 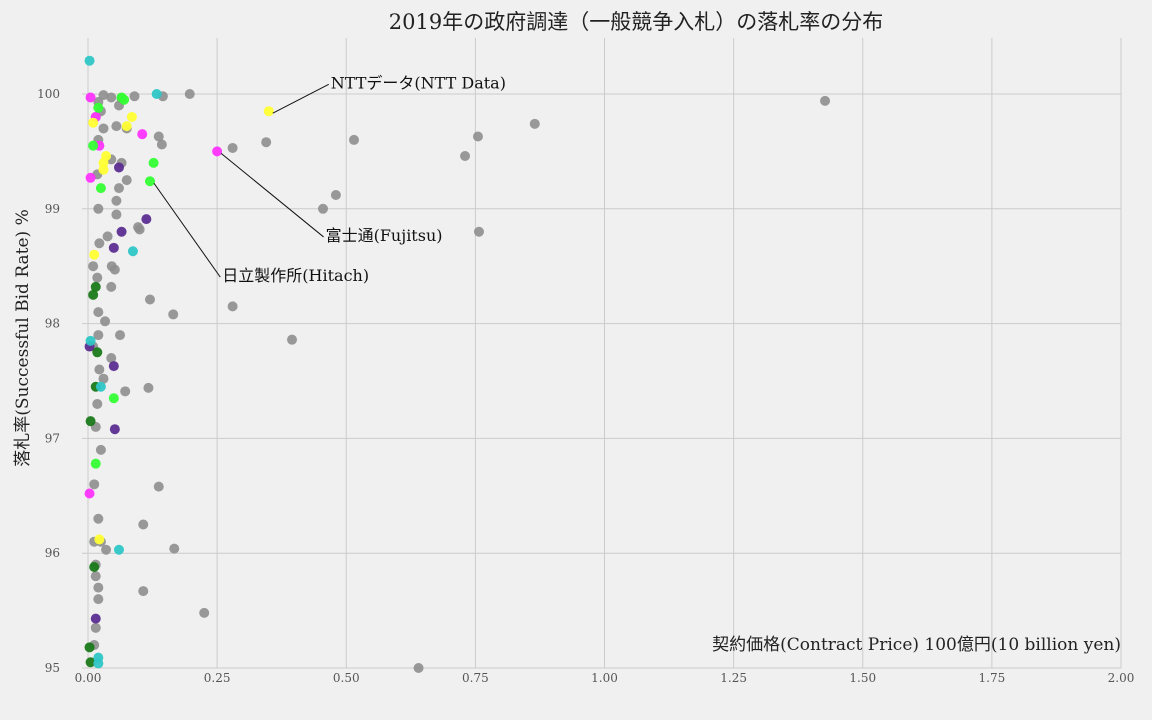 What do you see at coordinates (384, 235) in the screenshot?
I see `annotation-label: 富士通(Fujitsu)` at bounding box center [384, 235].